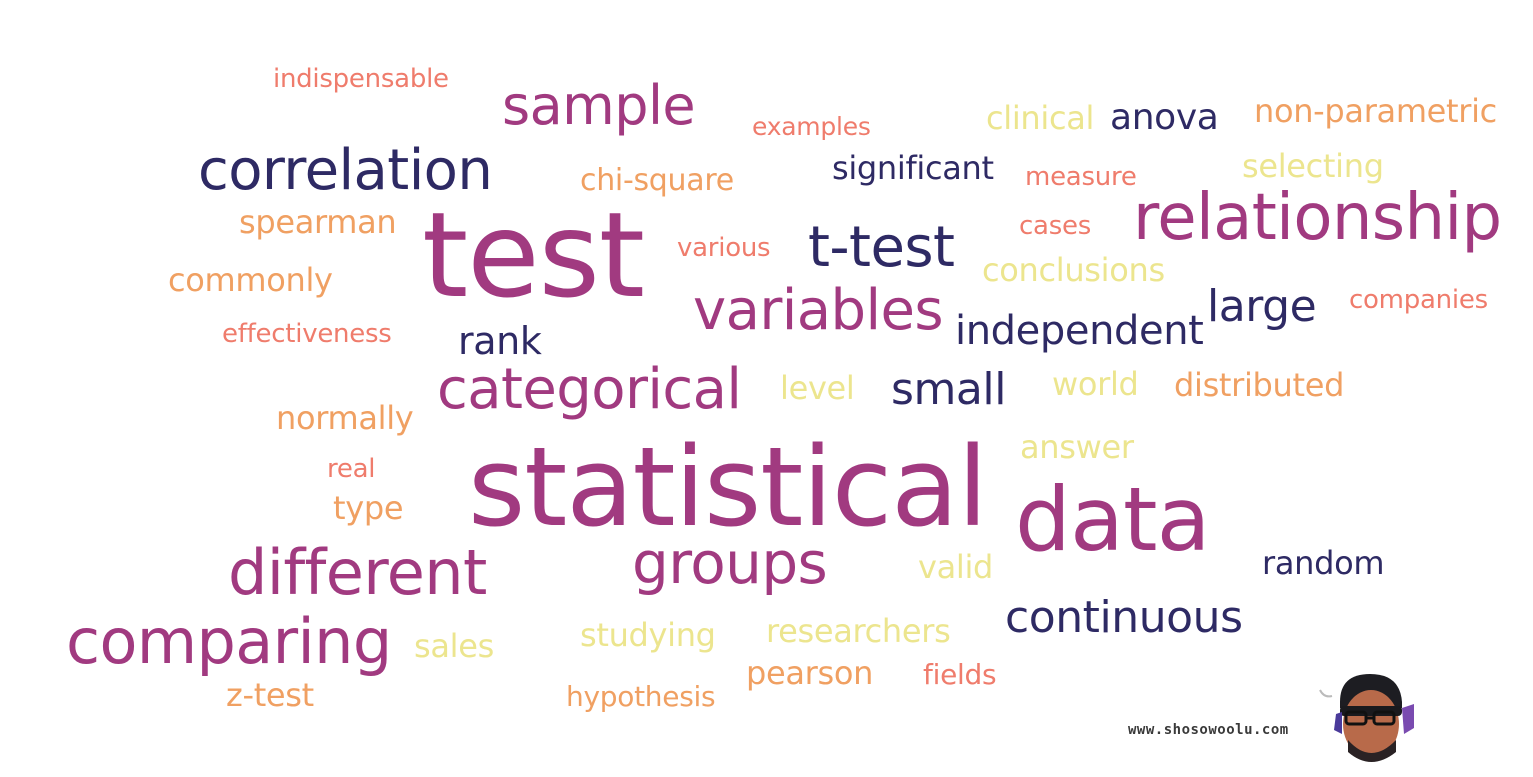  What do you see at coordinates (1366, 718) in the screenshot?
I see `person-avatar-icon` at bounding box center [1366, 718].